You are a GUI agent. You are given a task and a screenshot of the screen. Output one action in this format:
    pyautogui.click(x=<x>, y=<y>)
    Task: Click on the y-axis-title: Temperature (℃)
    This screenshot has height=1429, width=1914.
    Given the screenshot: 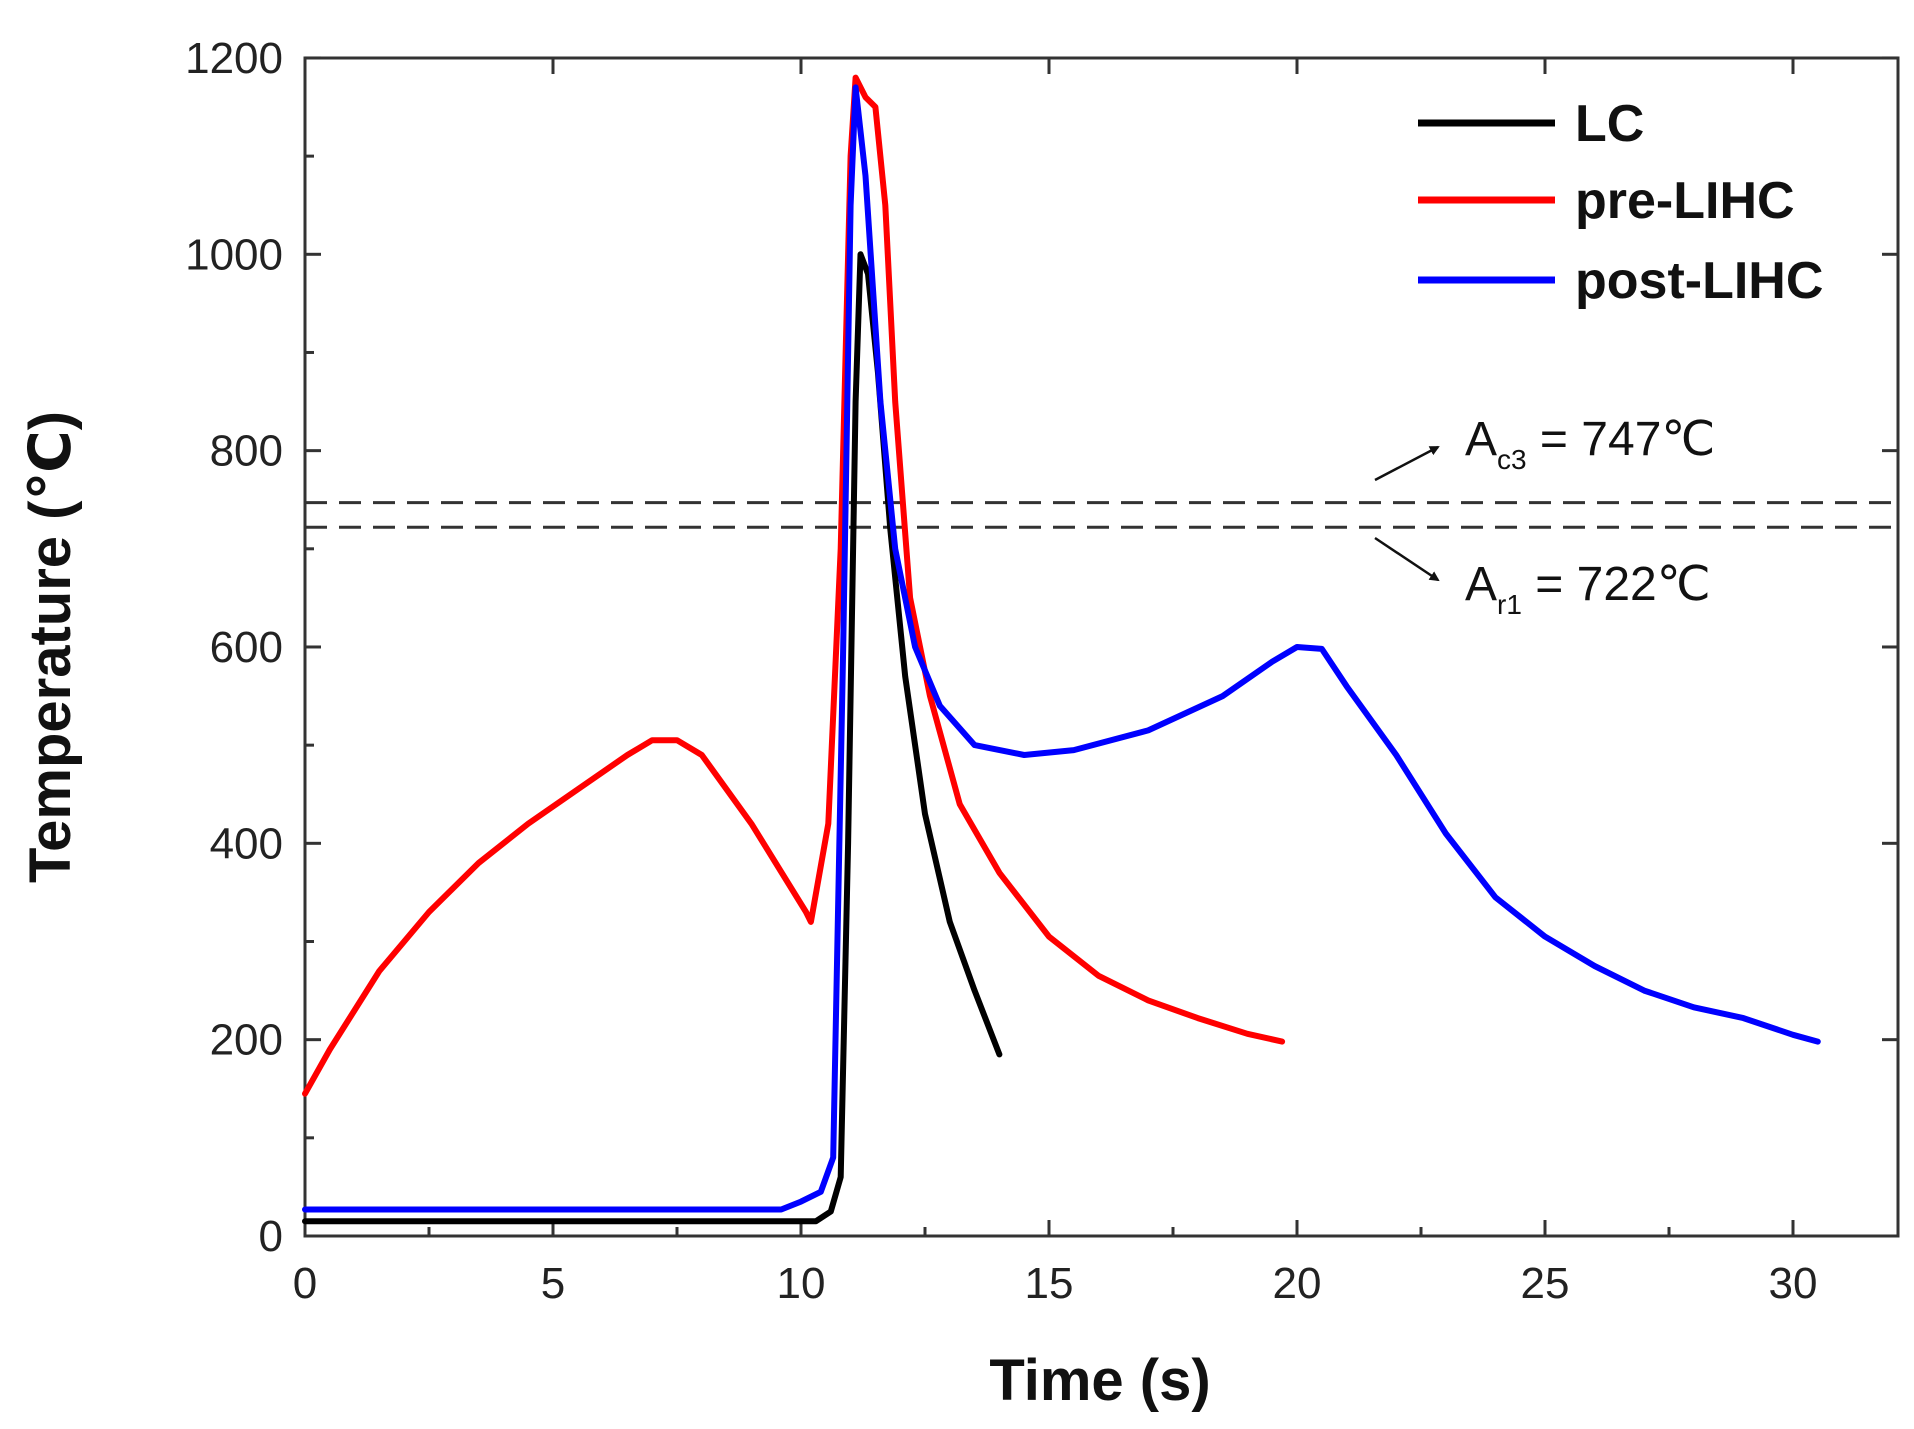 What is the action you would take?
    pyautogui.click(x=50, y=647)
    